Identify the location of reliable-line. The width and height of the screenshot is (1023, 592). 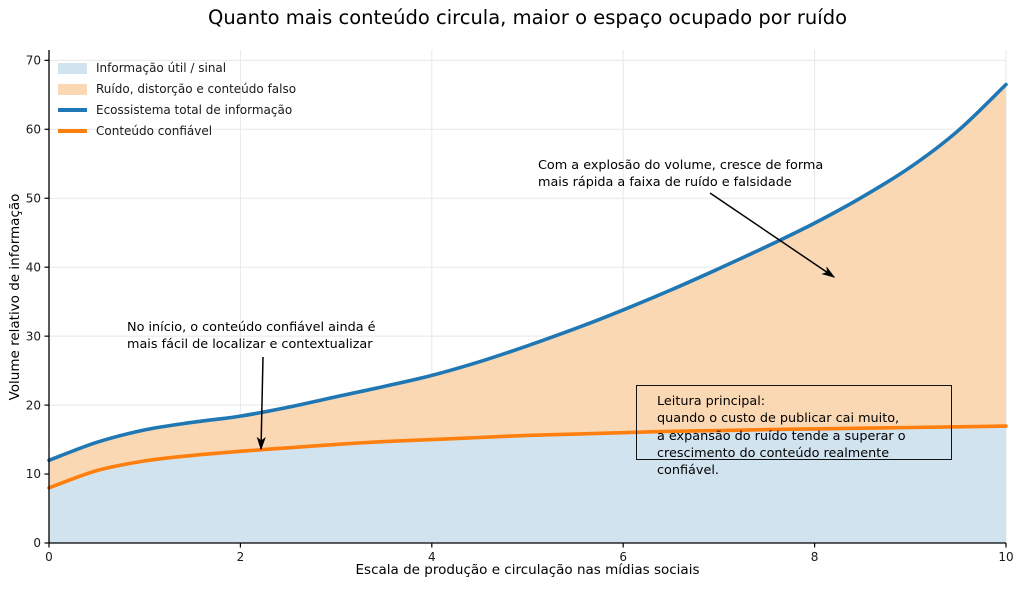
(527, 457).